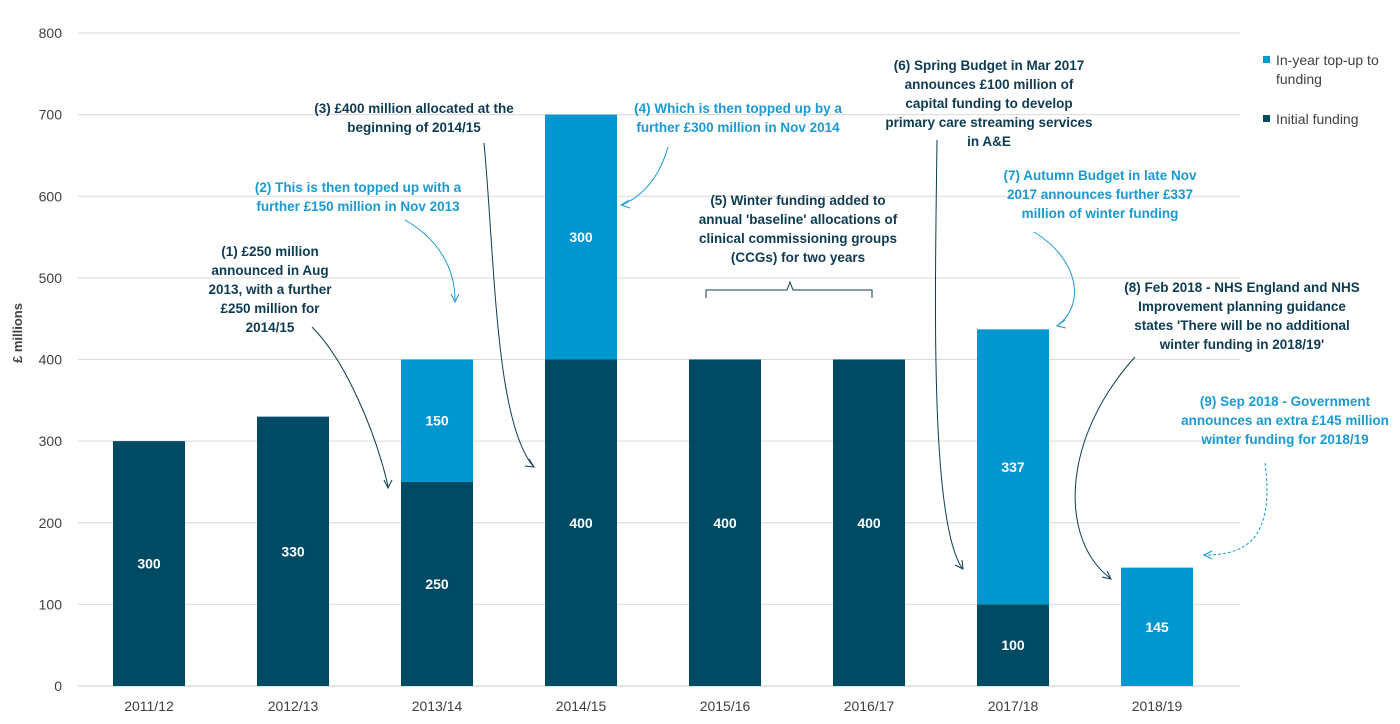  What do you see at coordinates (1013, 706) in the screenshot?
I see `x-tick-label: 2017/18` at bounding box center [1013, 706].